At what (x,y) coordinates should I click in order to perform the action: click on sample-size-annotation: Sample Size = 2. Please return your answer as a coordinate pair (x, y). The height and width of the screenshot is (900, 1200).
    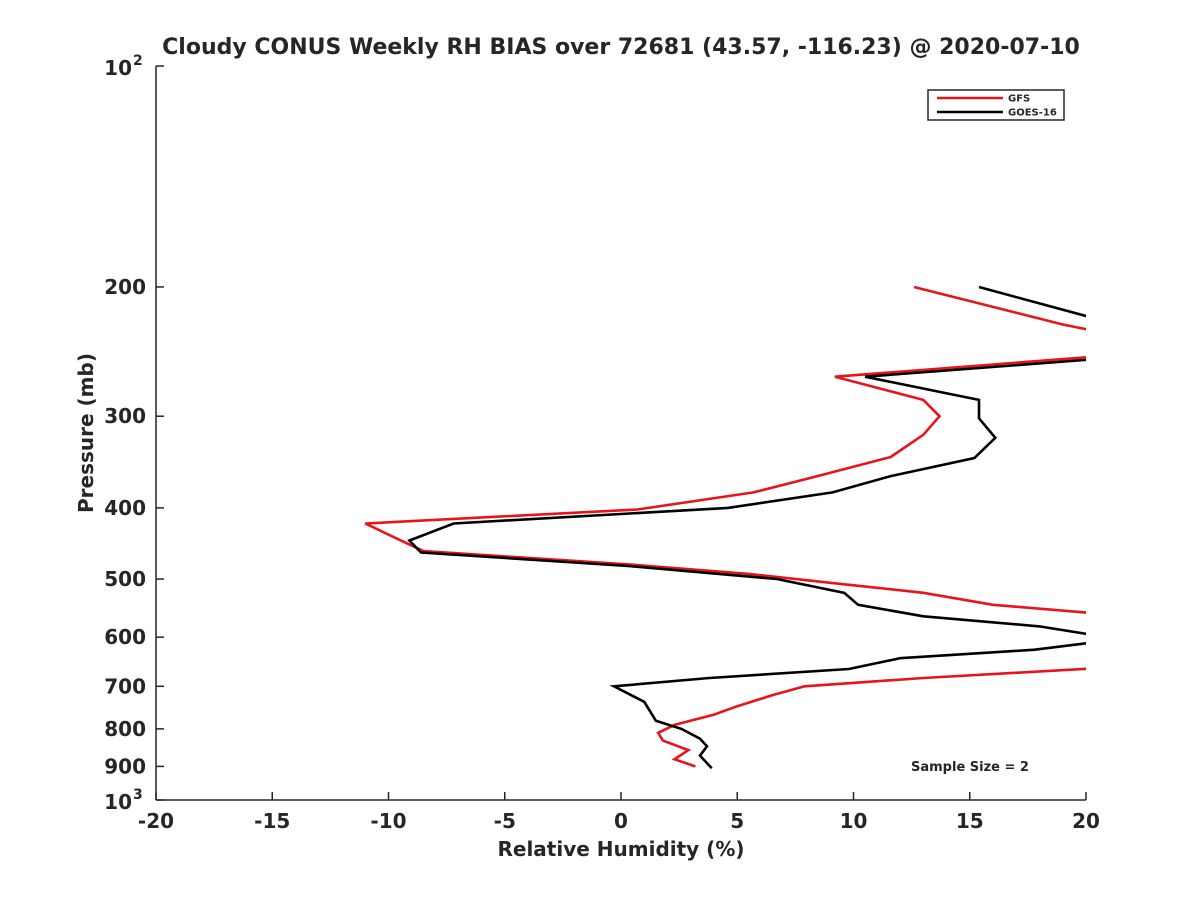
    Looking at the image, I should click on (970, 767).